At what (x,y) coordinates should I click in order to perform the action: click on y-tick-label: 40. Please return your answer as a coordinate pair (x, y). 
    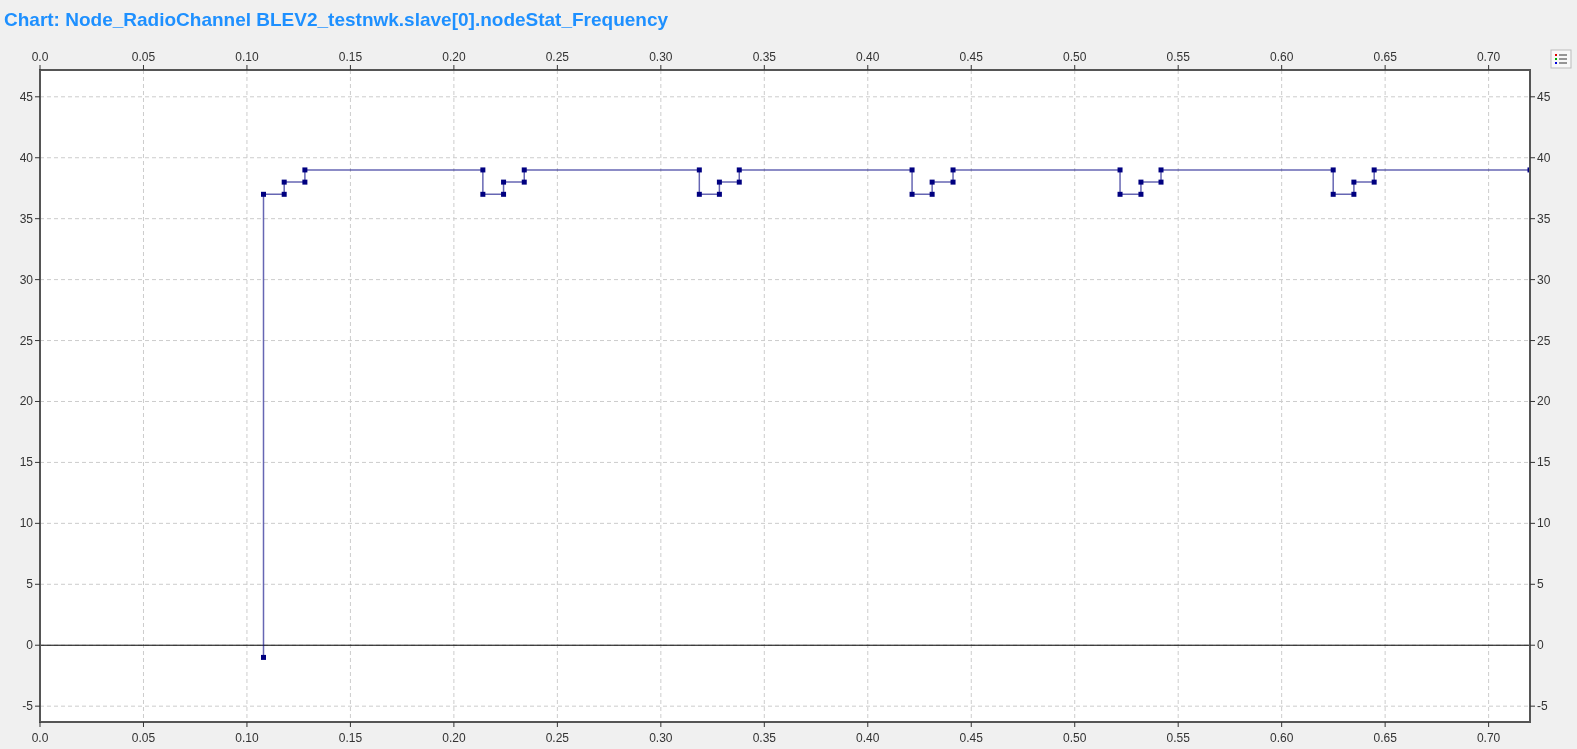
    Looking at the image, I should click on (26, 157).